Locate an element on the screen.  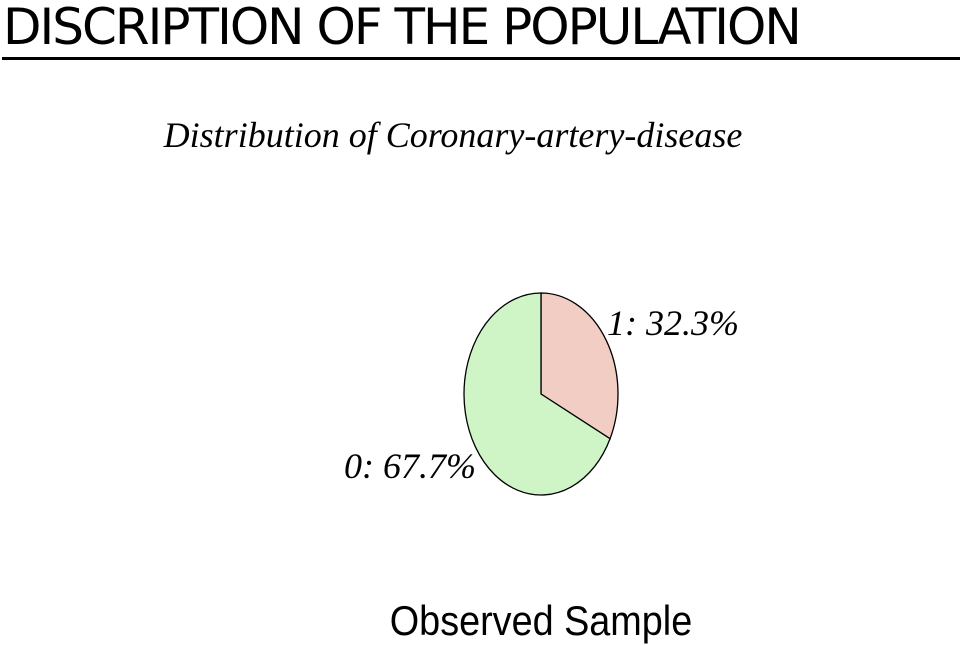
chart-footer: Observed Sample is located at coordinates (541, 621).